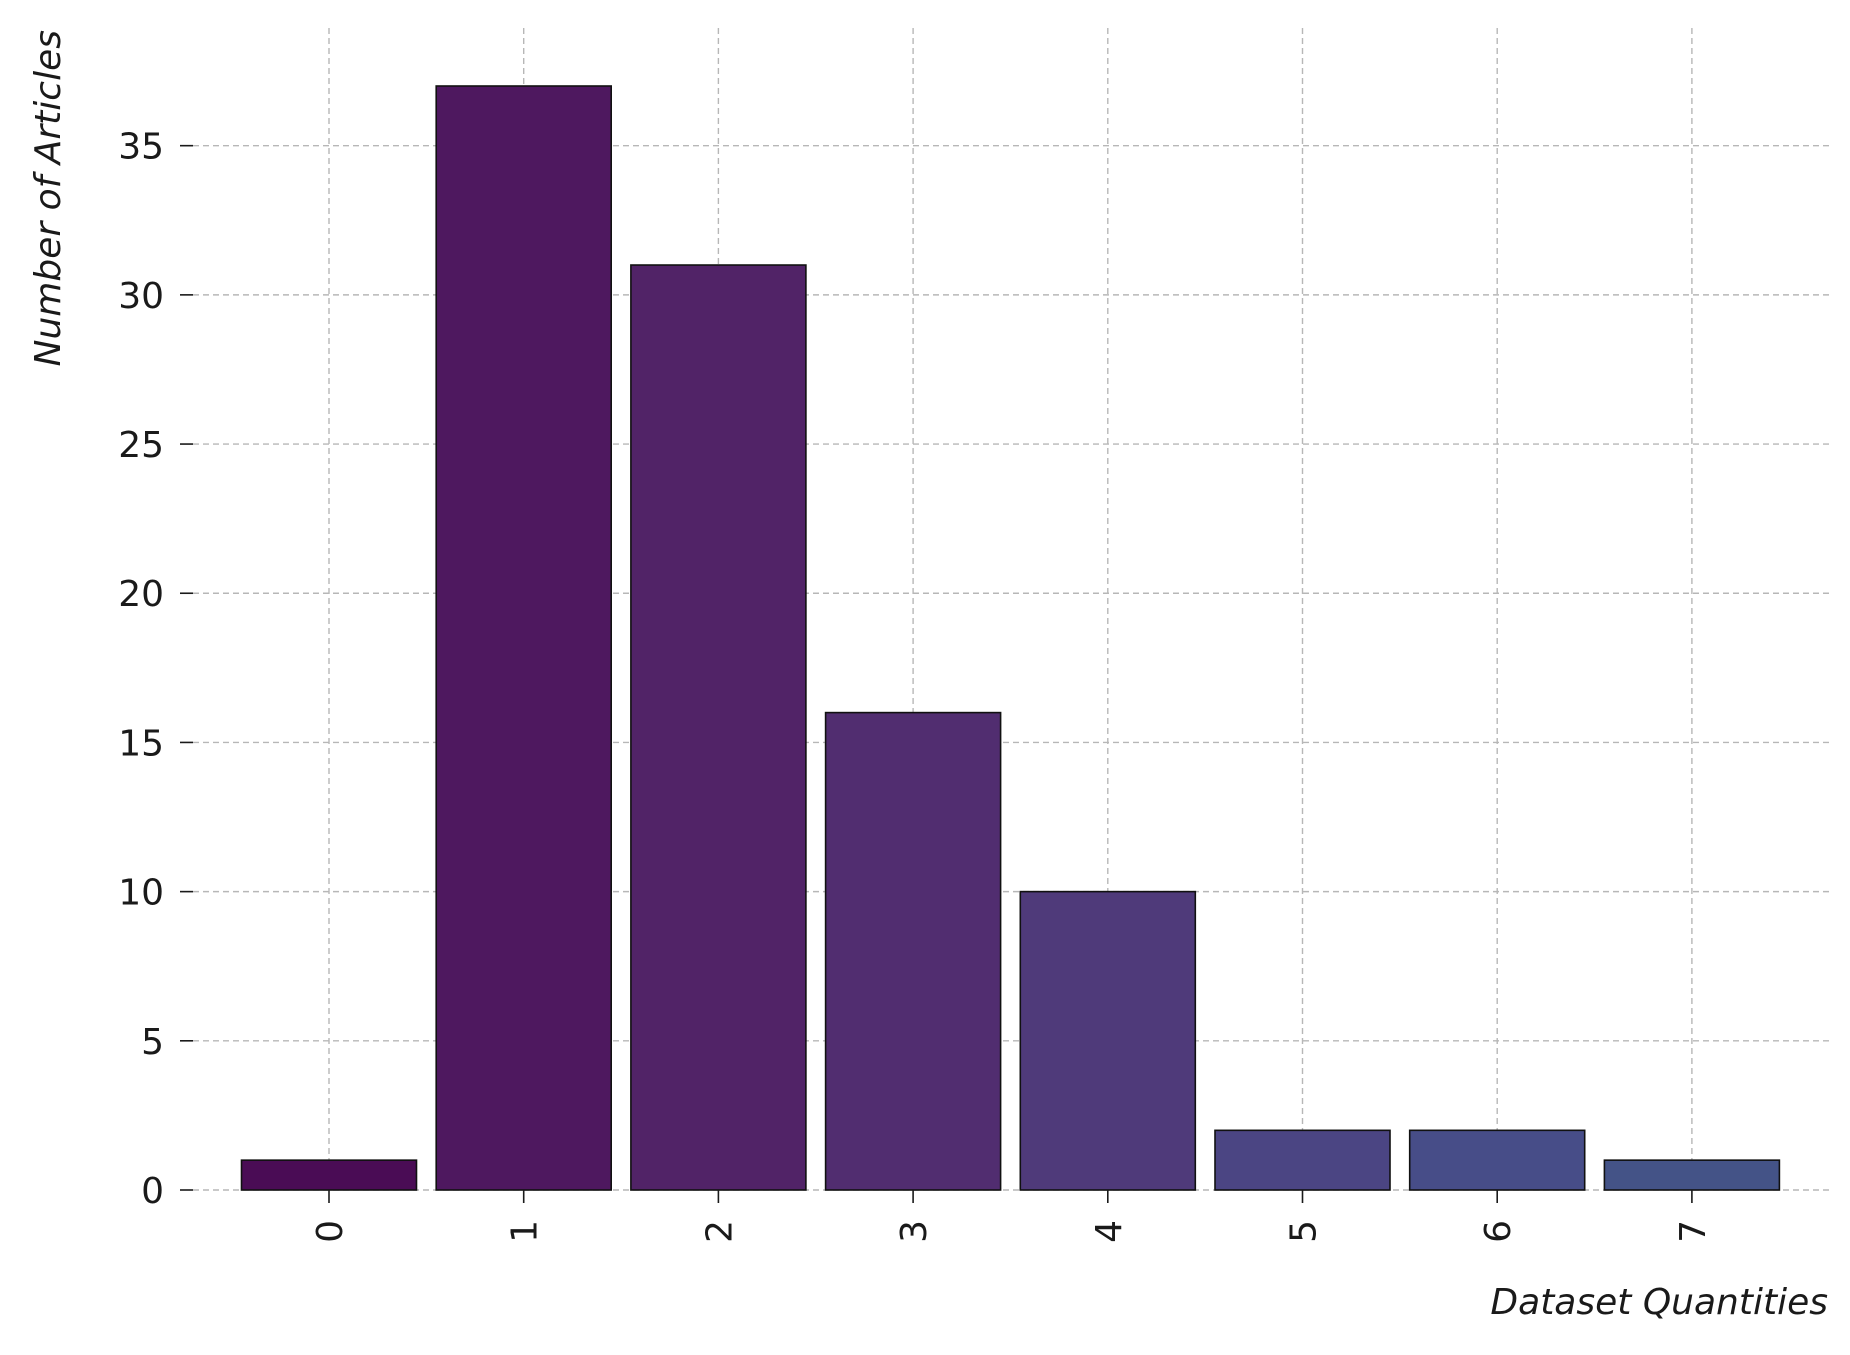 The image size is (1850, 1355). Describe the element at coordinates (141, 147) in the screenshot. I see `y-tick-label: 35` at that location.